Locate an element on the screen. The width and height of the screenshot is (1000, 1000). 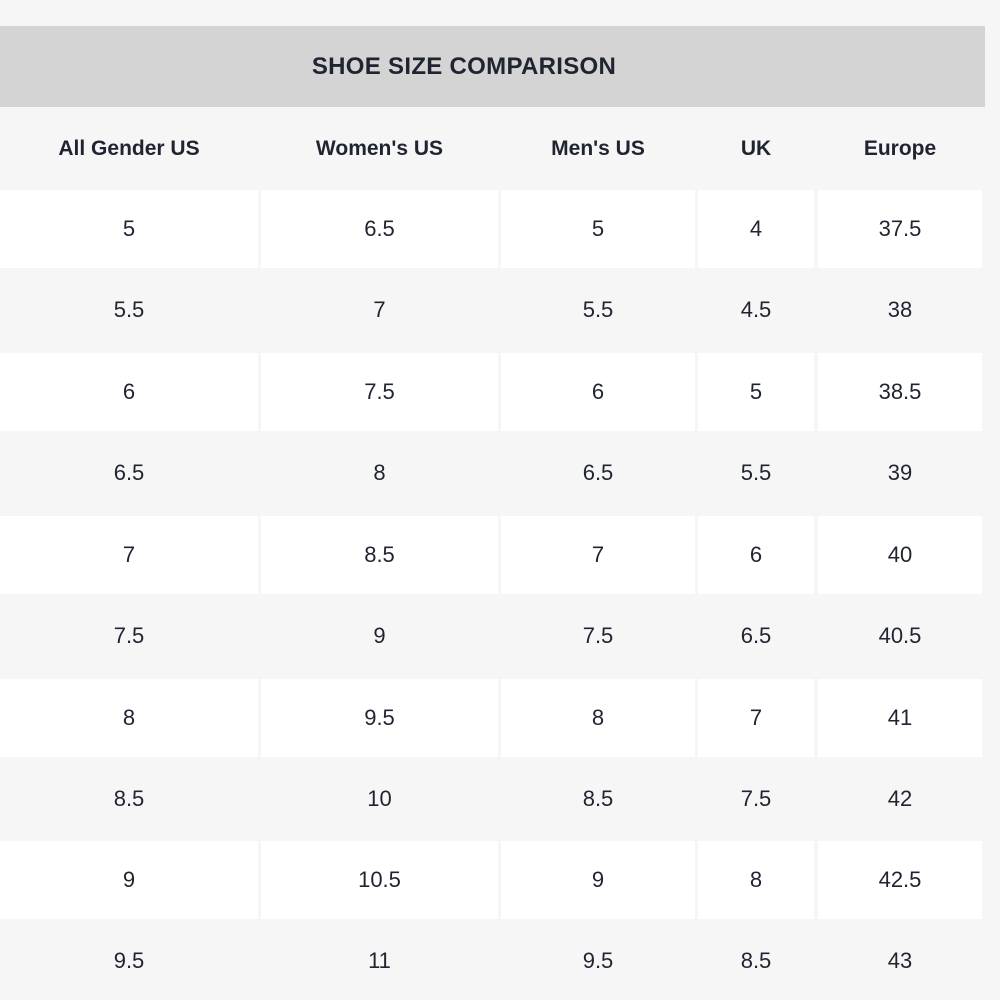
cell-uk: 8 is located at coordinates (756, 880).